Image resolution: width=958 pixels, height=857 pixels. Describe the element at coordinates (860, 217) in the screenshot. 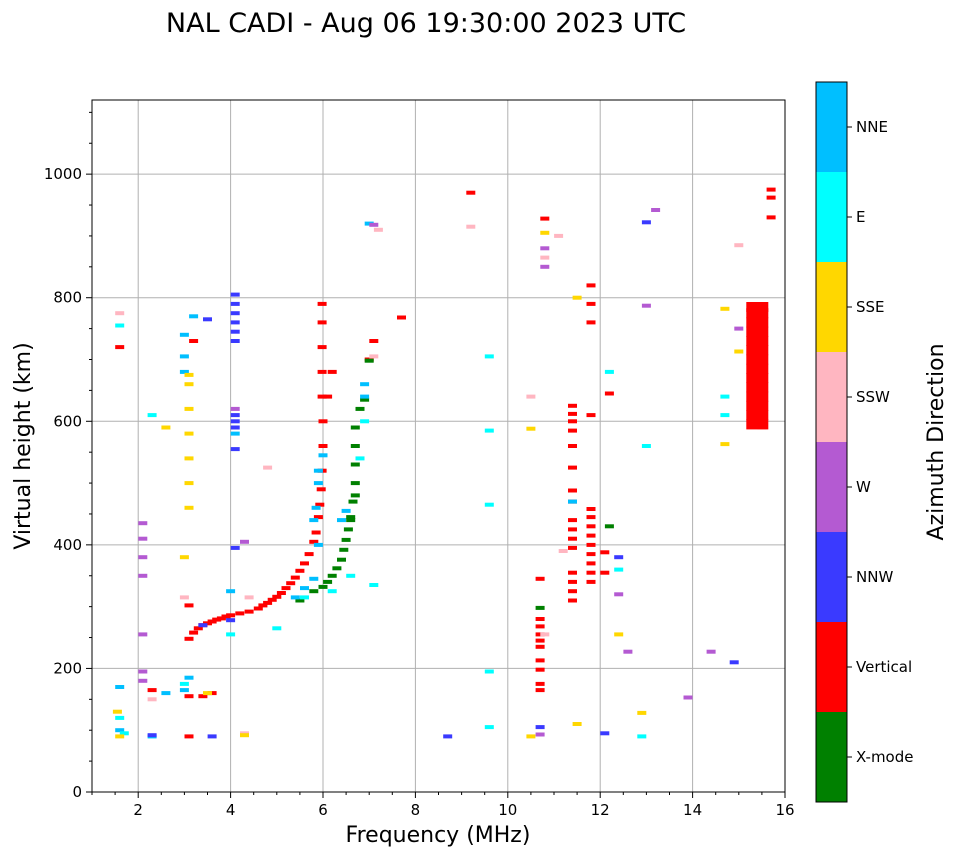

I see `colorbar-label-e: E` at that location.